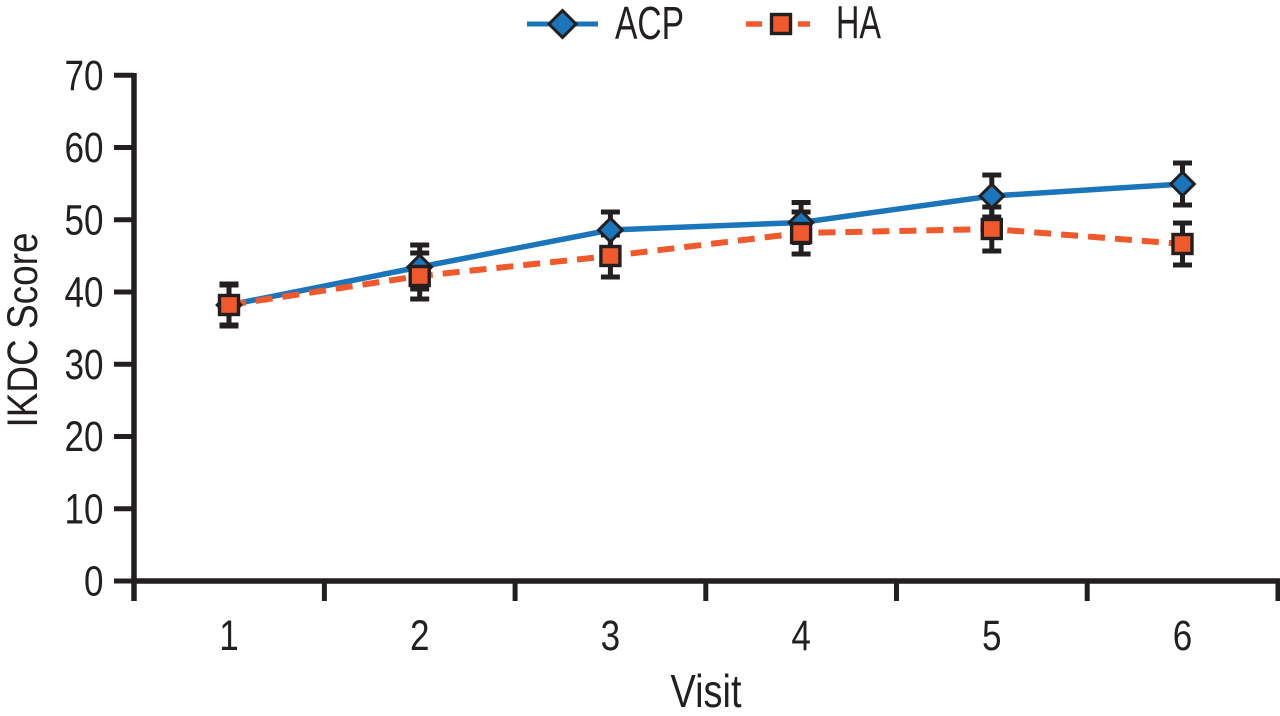  I want to click on svg-text: 5, so click(992, 636).